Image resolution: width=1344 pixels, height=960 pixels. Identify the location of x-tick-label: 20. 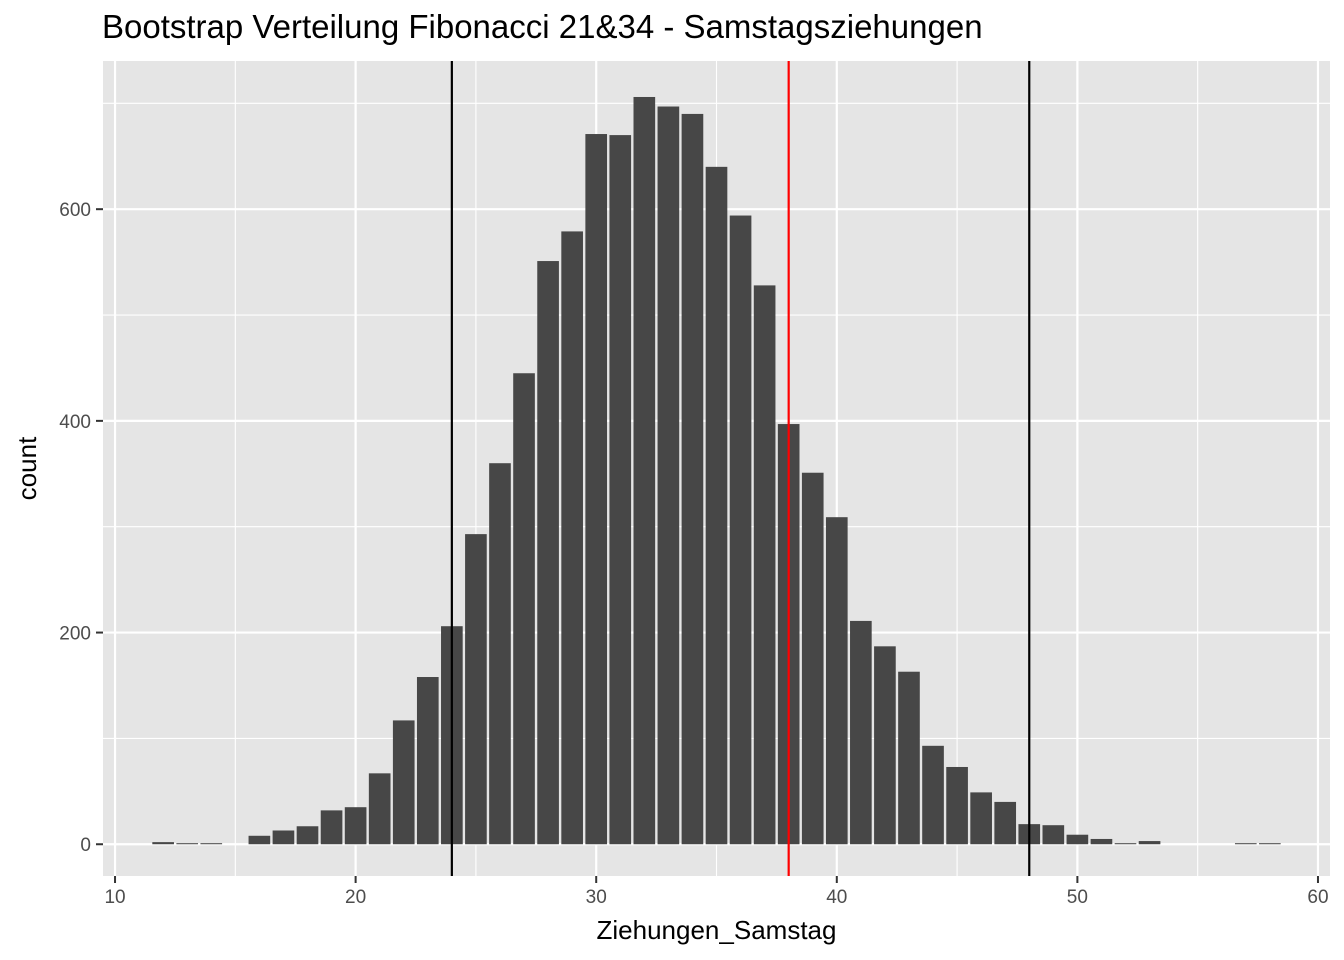
(355, 897).